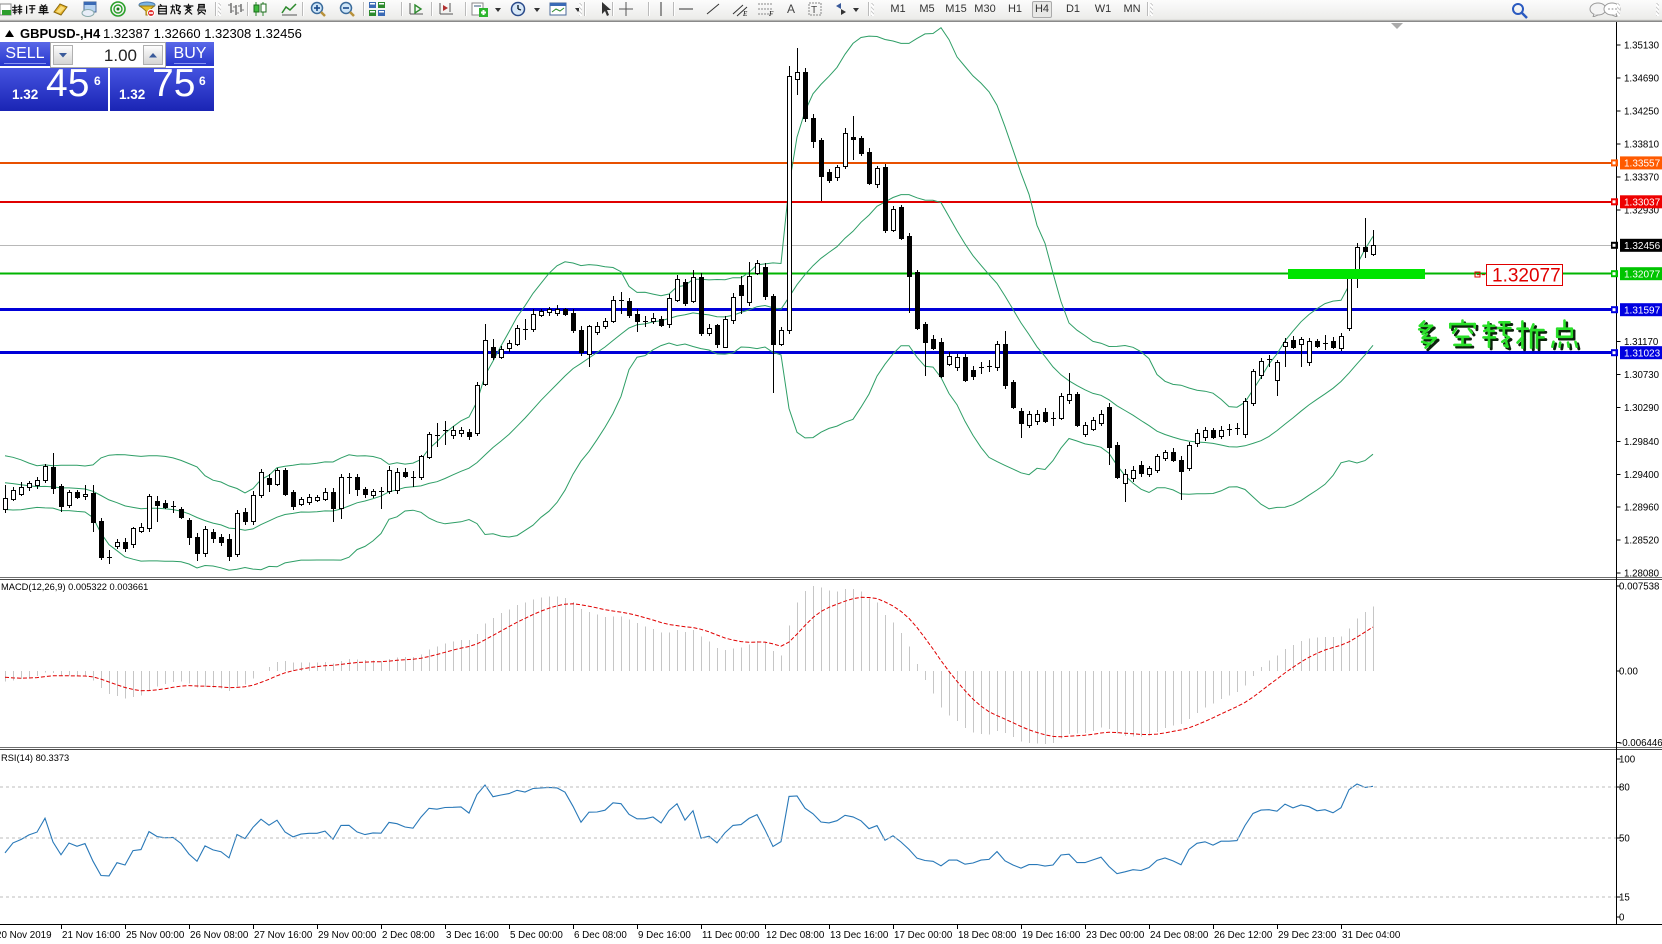 The width and height of the screenshot is (1662, 944). I want to click on svg-text: 50, so click(1624, 839).